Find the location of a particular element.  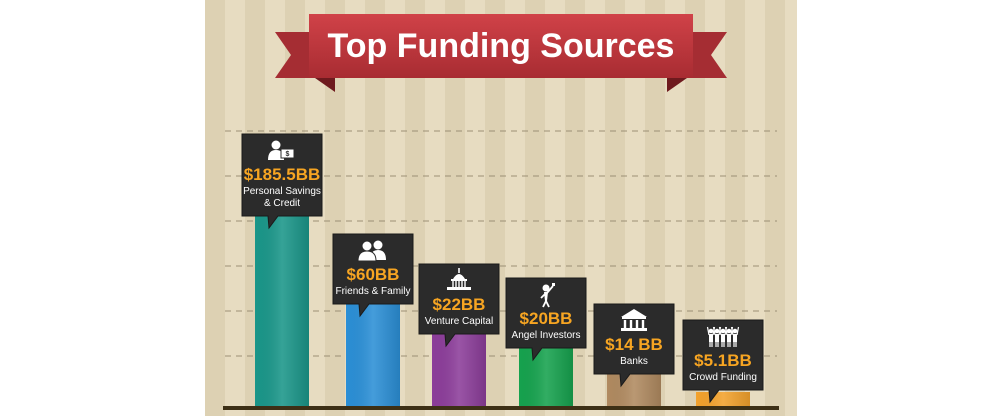

value-label: $20BB Angel Investors is located at coordinates (546, 319).